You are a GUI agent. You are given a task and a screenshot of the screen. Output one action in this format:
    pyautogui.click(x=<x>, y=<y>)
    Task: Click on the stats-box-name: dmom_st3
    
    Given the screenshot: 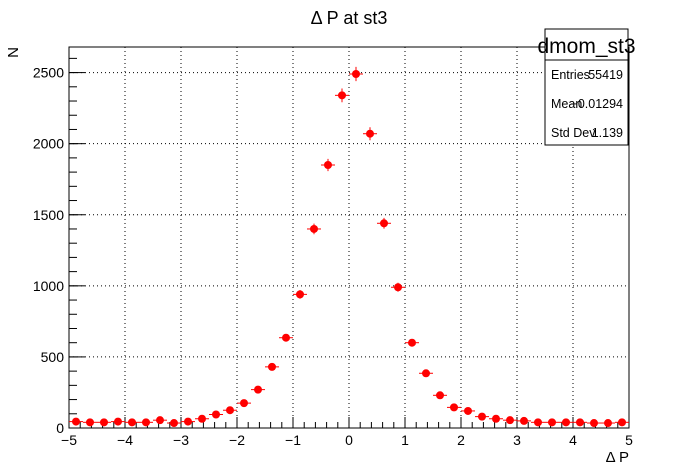 What is the action you would take?
    pyautogui.click(x=586, y=46)
    